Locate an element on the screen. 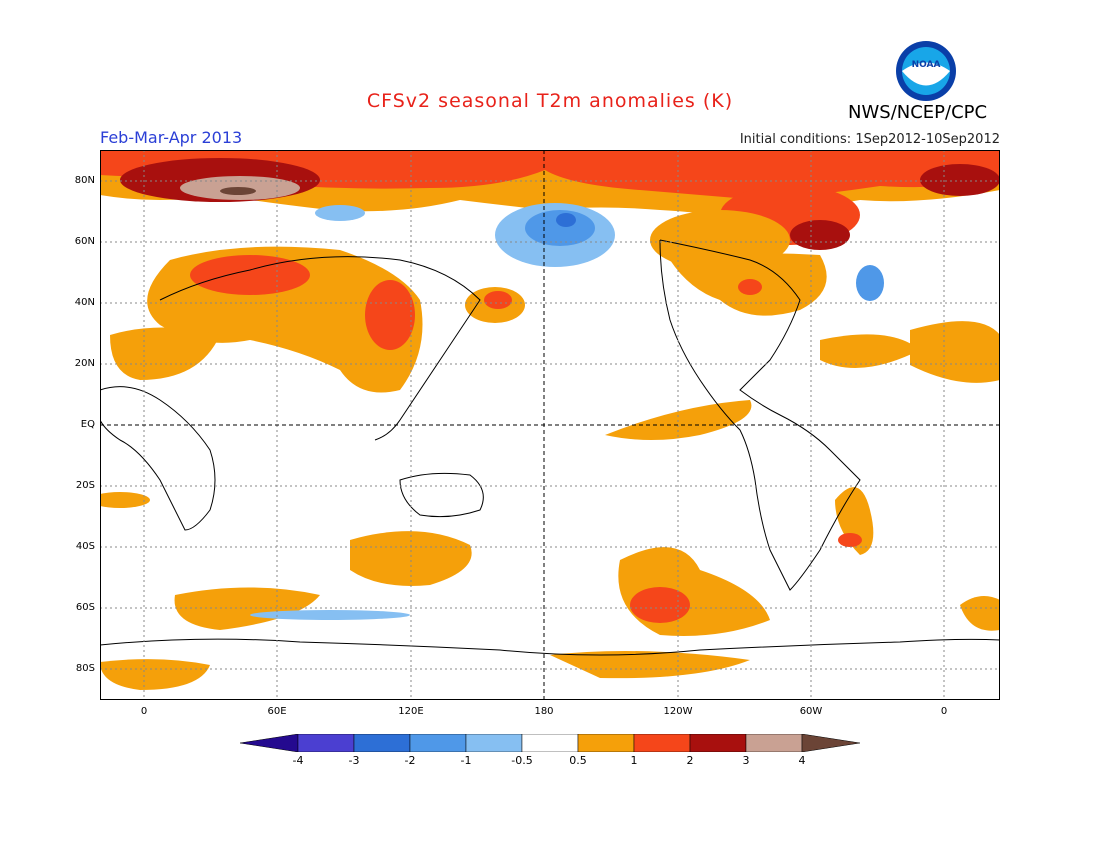 The width and height of the screenshot is (1100, 850). lat-label: 20N is located at coordinates (84, 363).